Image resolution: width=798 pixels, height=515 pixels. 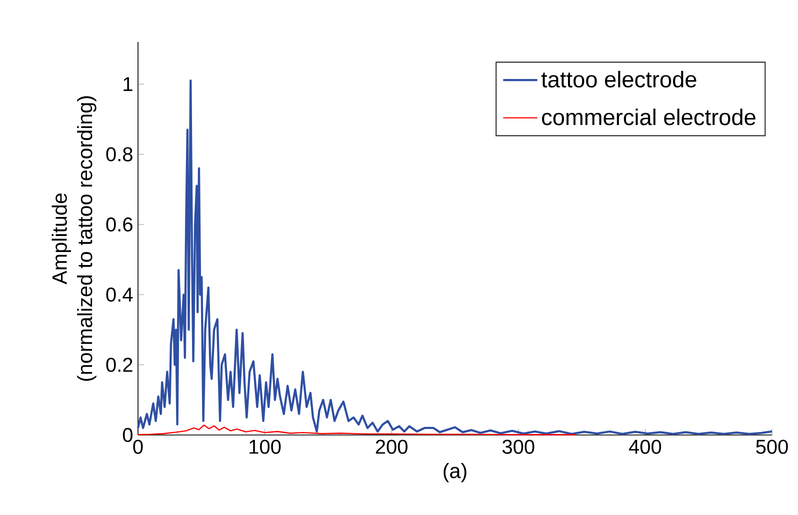 What do you see at coordinates (119, 154) in the screenshot?
I see `y-tick-label: 0.8` at bounding box center [119, 154].